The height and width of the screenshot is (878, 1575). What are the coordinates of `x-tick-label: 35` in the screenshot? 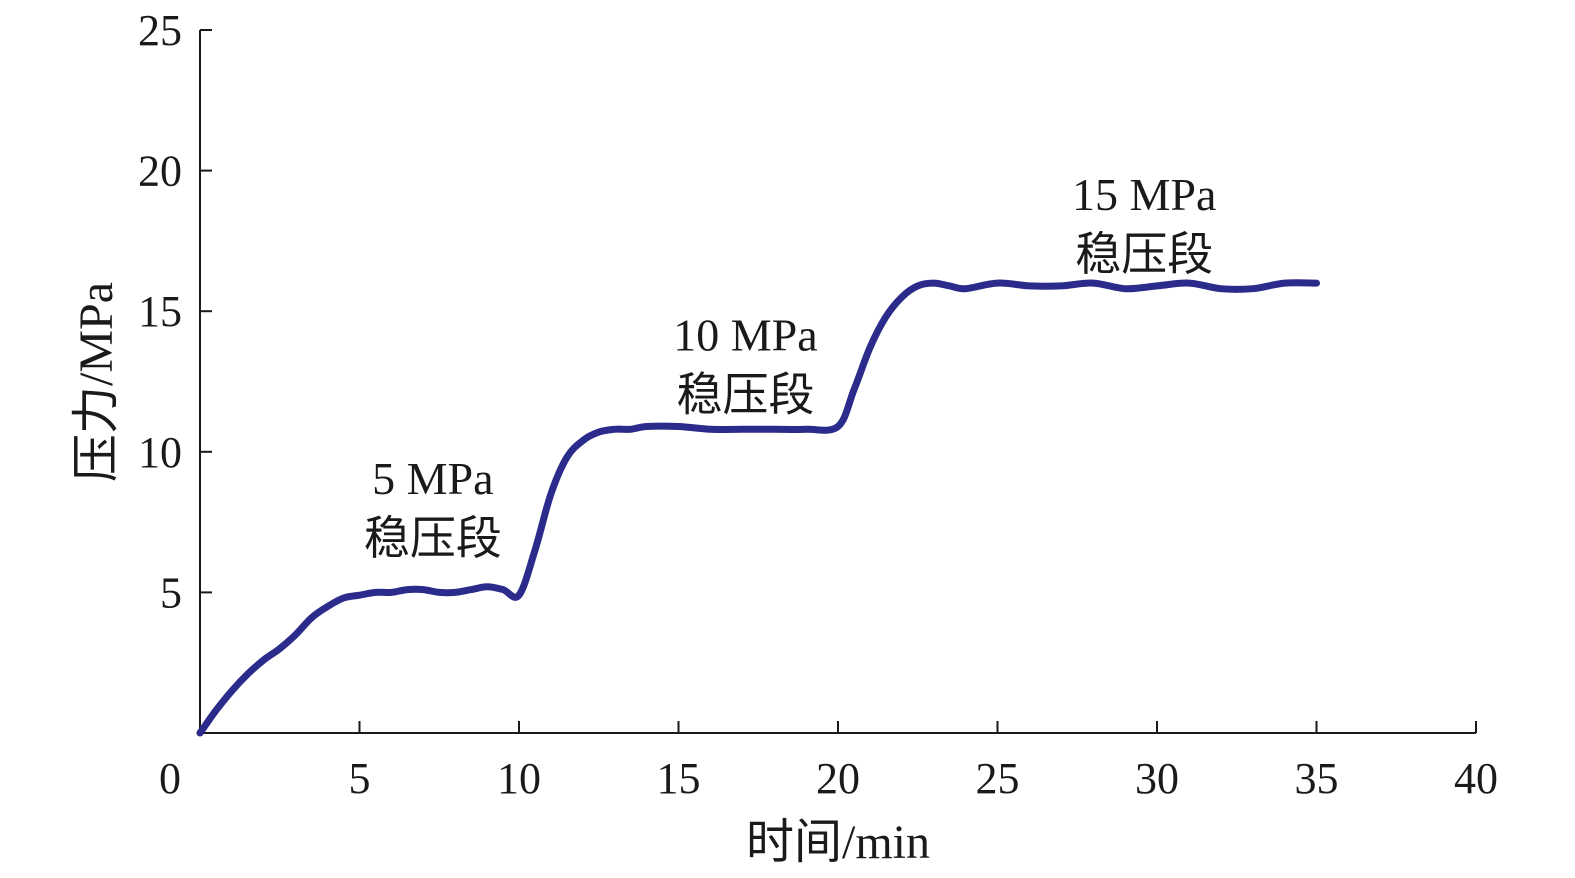 It's located at (1317, 778).